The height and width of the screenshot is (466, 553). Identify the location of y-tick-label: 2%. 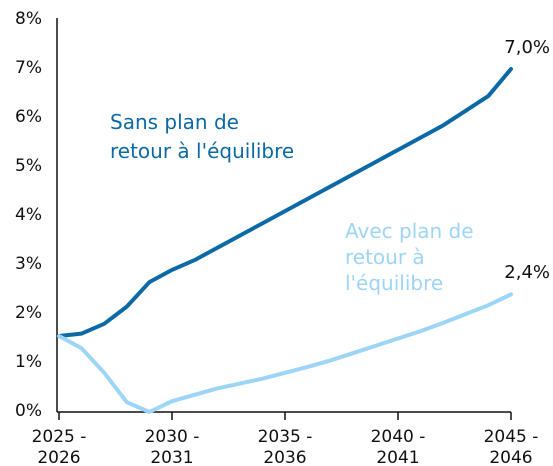
(28, 313).